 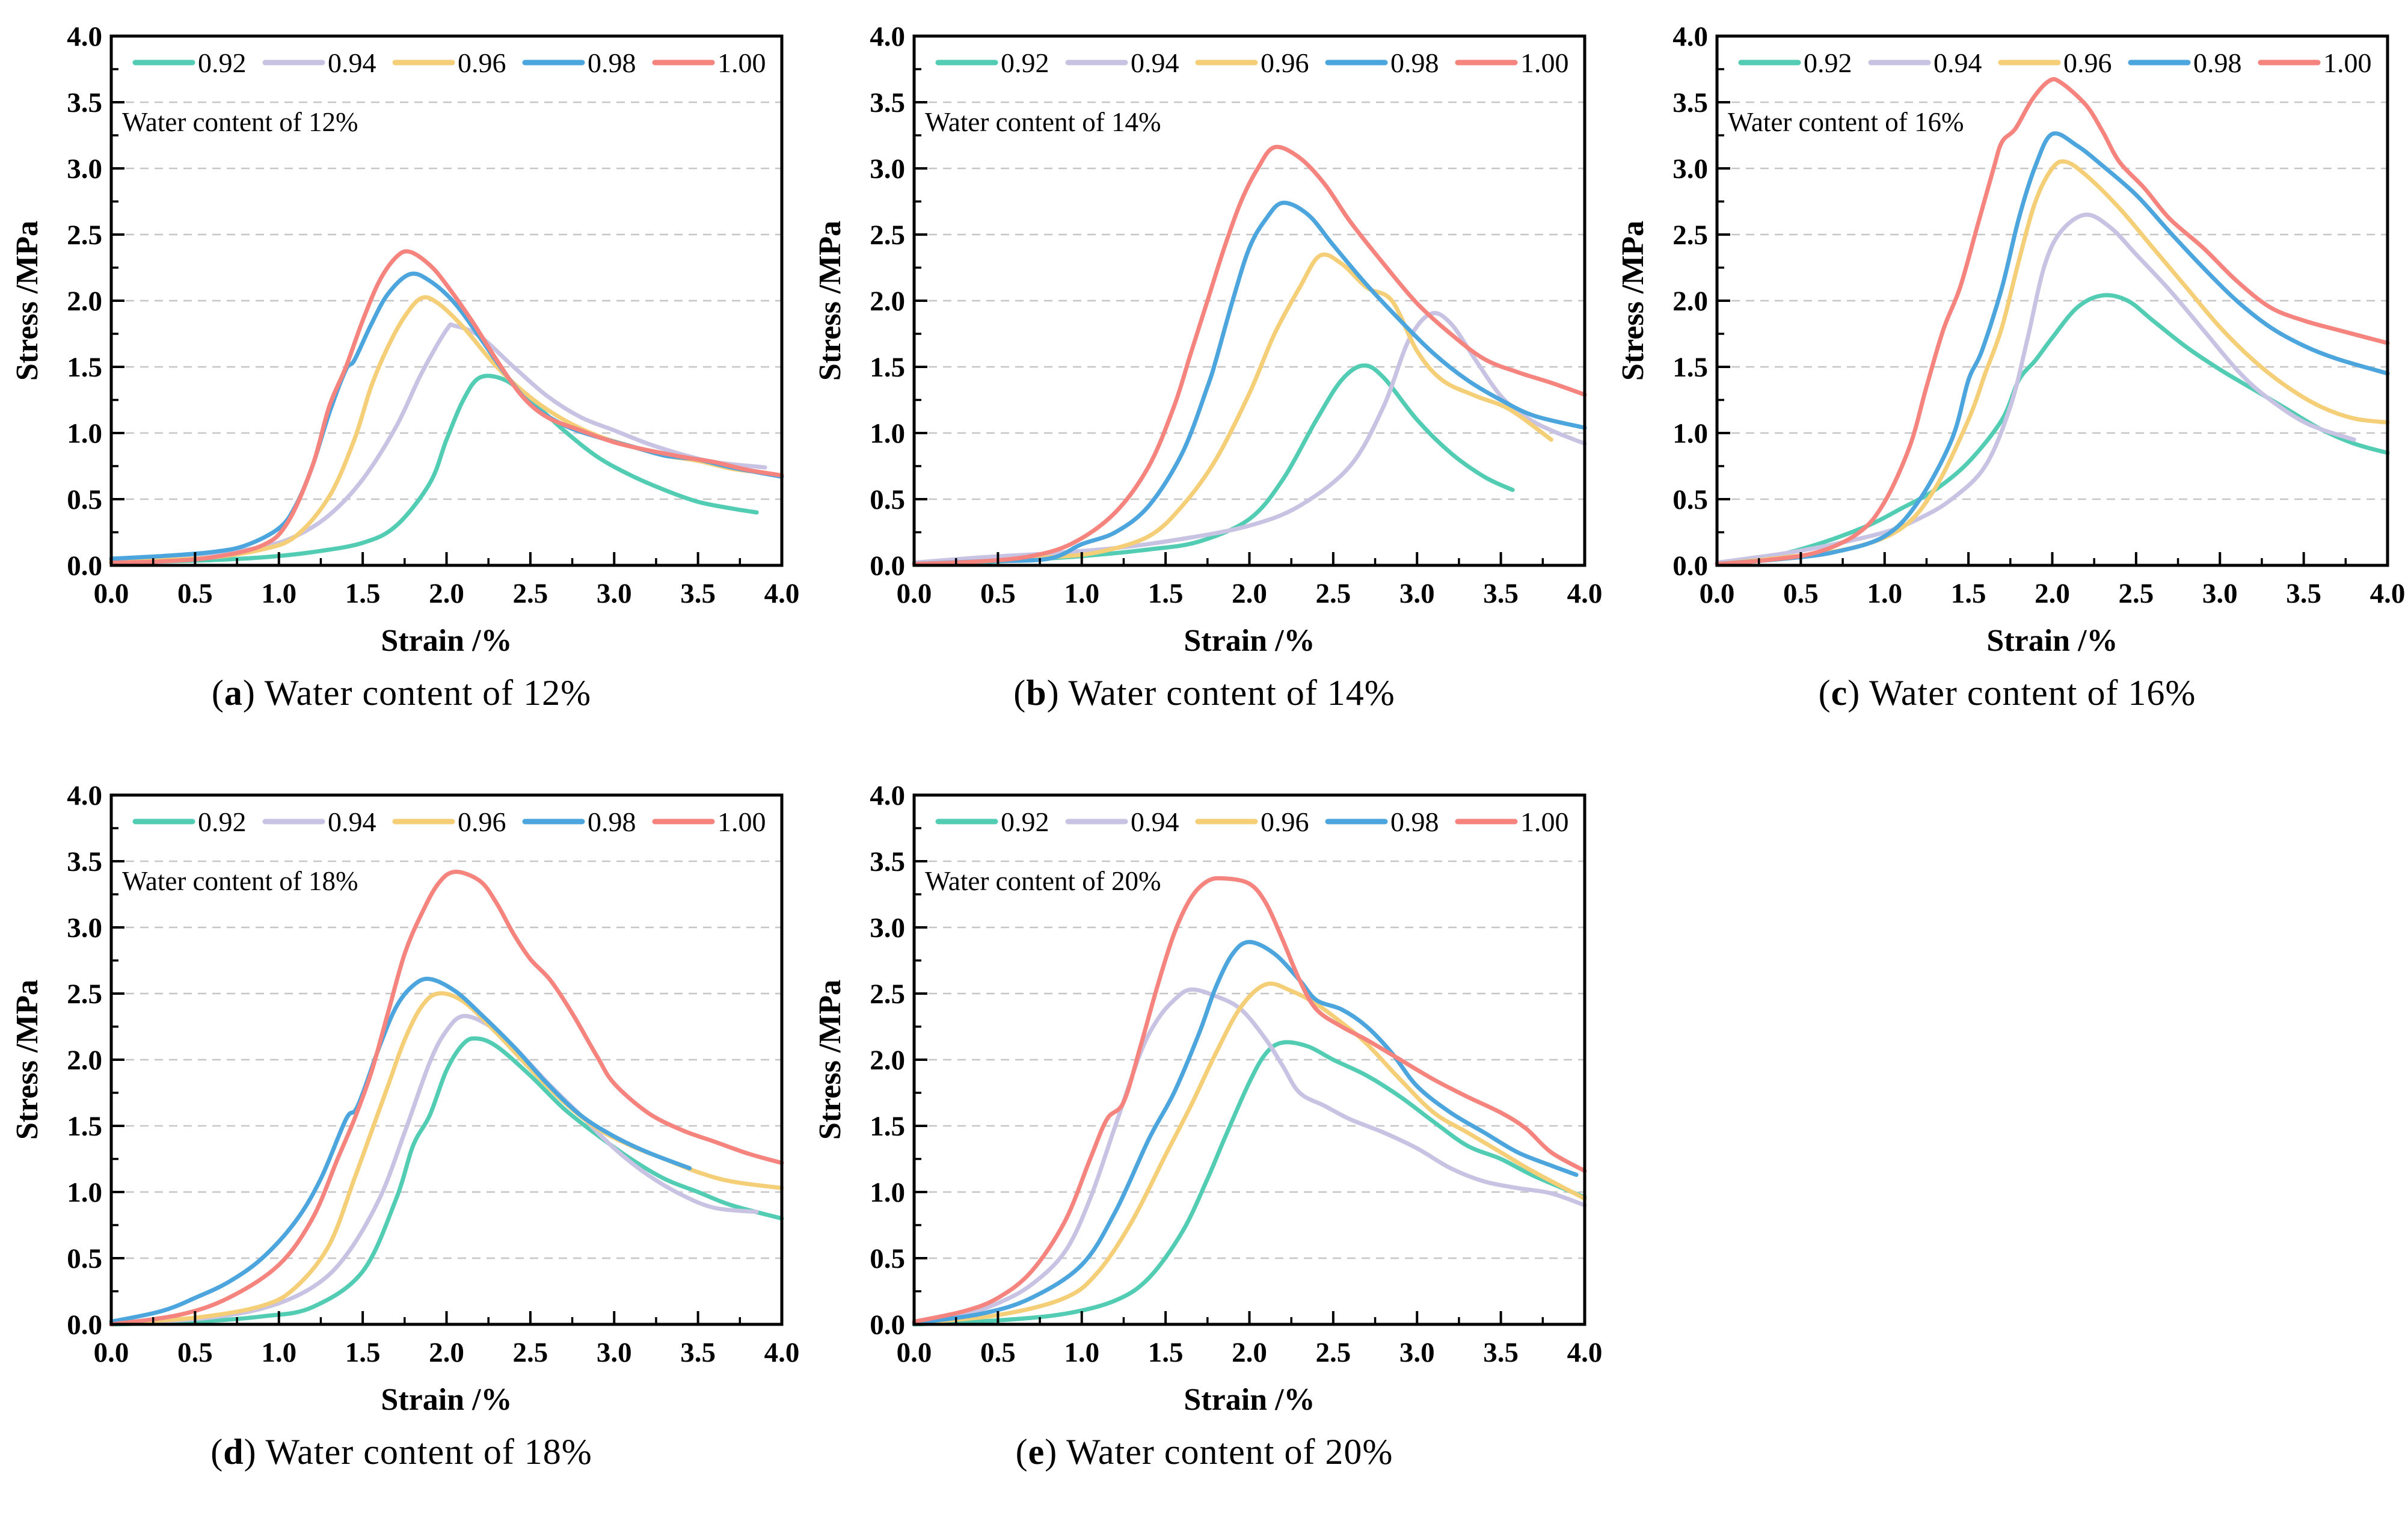 What do you see at coordinates (1227, 693) in the screenshot?
I see `caption-text: Water content of 14%` at bounding box center [1227, 693].